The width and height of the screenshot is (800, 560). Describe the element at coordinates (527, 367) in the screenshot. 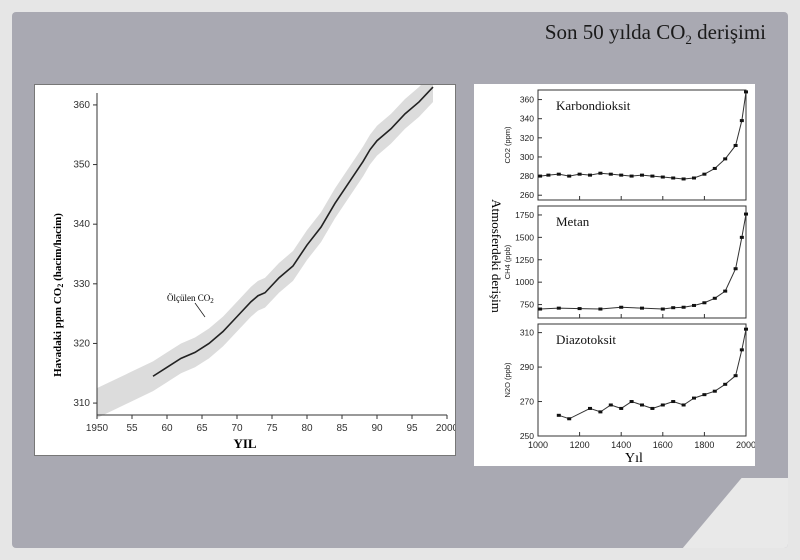

I see `gas-y-tick-label: 290` at that location.